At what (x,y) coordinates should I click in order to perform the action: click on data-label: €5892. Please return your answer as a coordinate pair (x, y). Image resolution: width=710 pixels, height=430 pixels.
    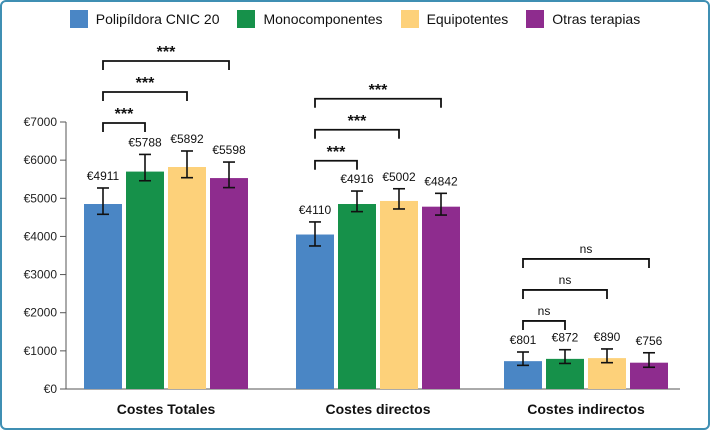
    Looking at the image, I should click on (187, 139).